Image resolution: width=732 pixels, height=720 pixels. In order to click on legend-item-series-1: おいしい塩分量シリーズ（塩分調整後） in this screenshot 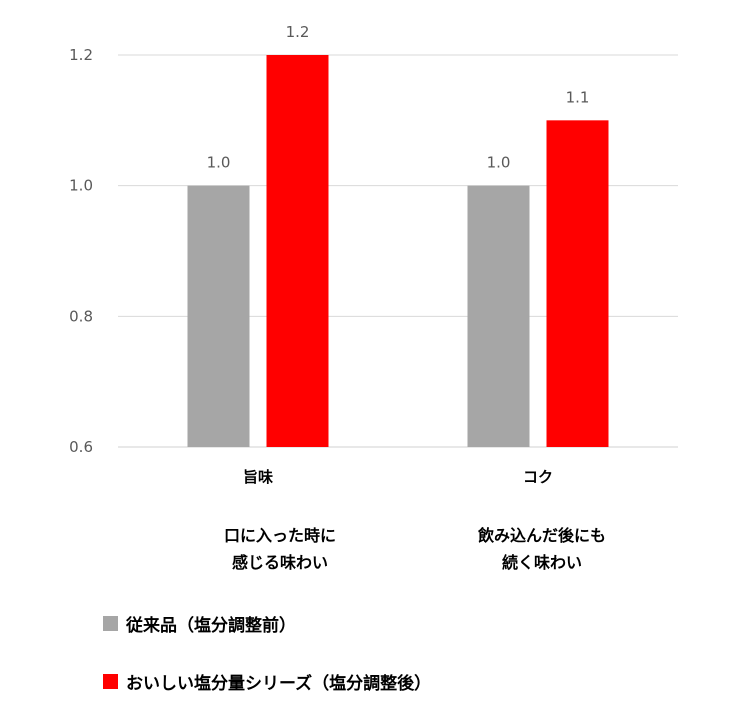, I will do `click(267, 681)`.